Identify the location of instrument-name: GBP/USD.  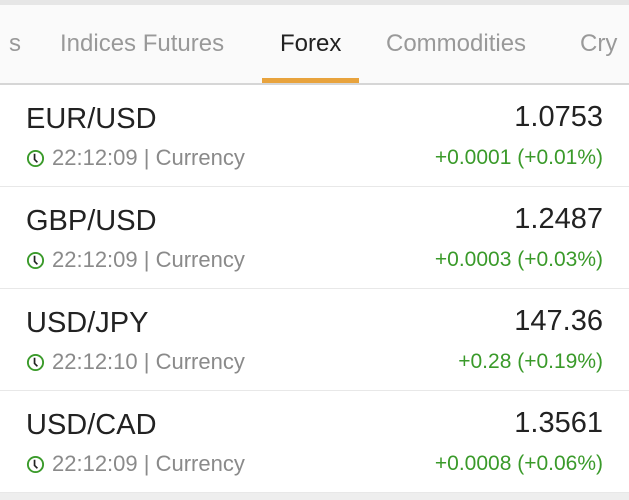
(91, 221).